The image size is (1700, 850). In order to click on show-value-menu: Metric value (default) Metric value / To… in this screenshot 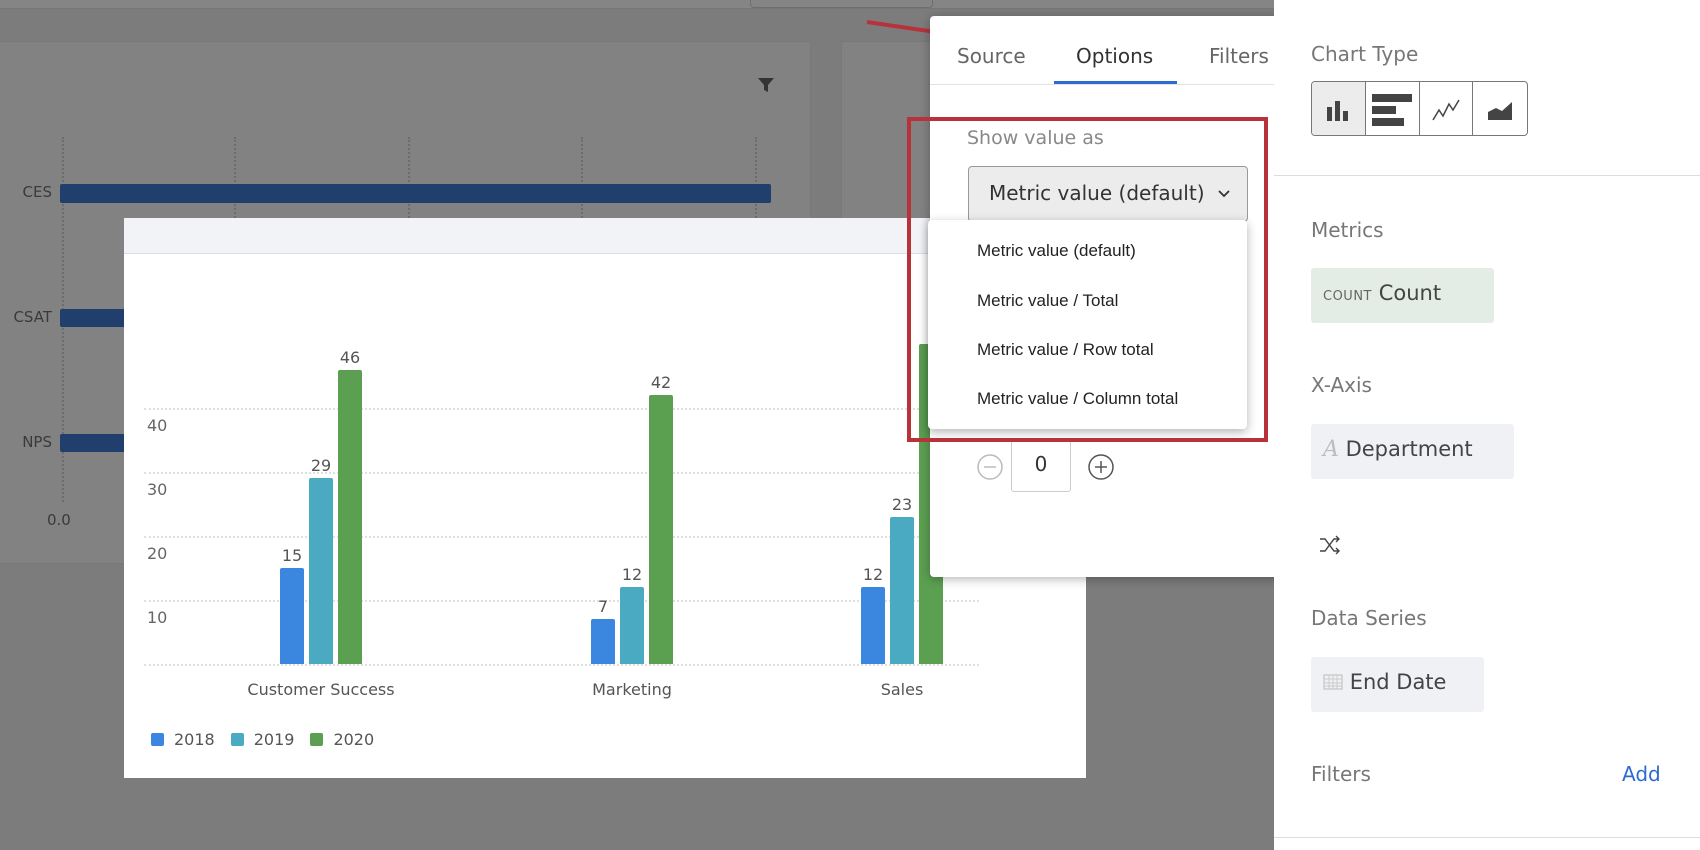, I will do `click(1087, 324)`.